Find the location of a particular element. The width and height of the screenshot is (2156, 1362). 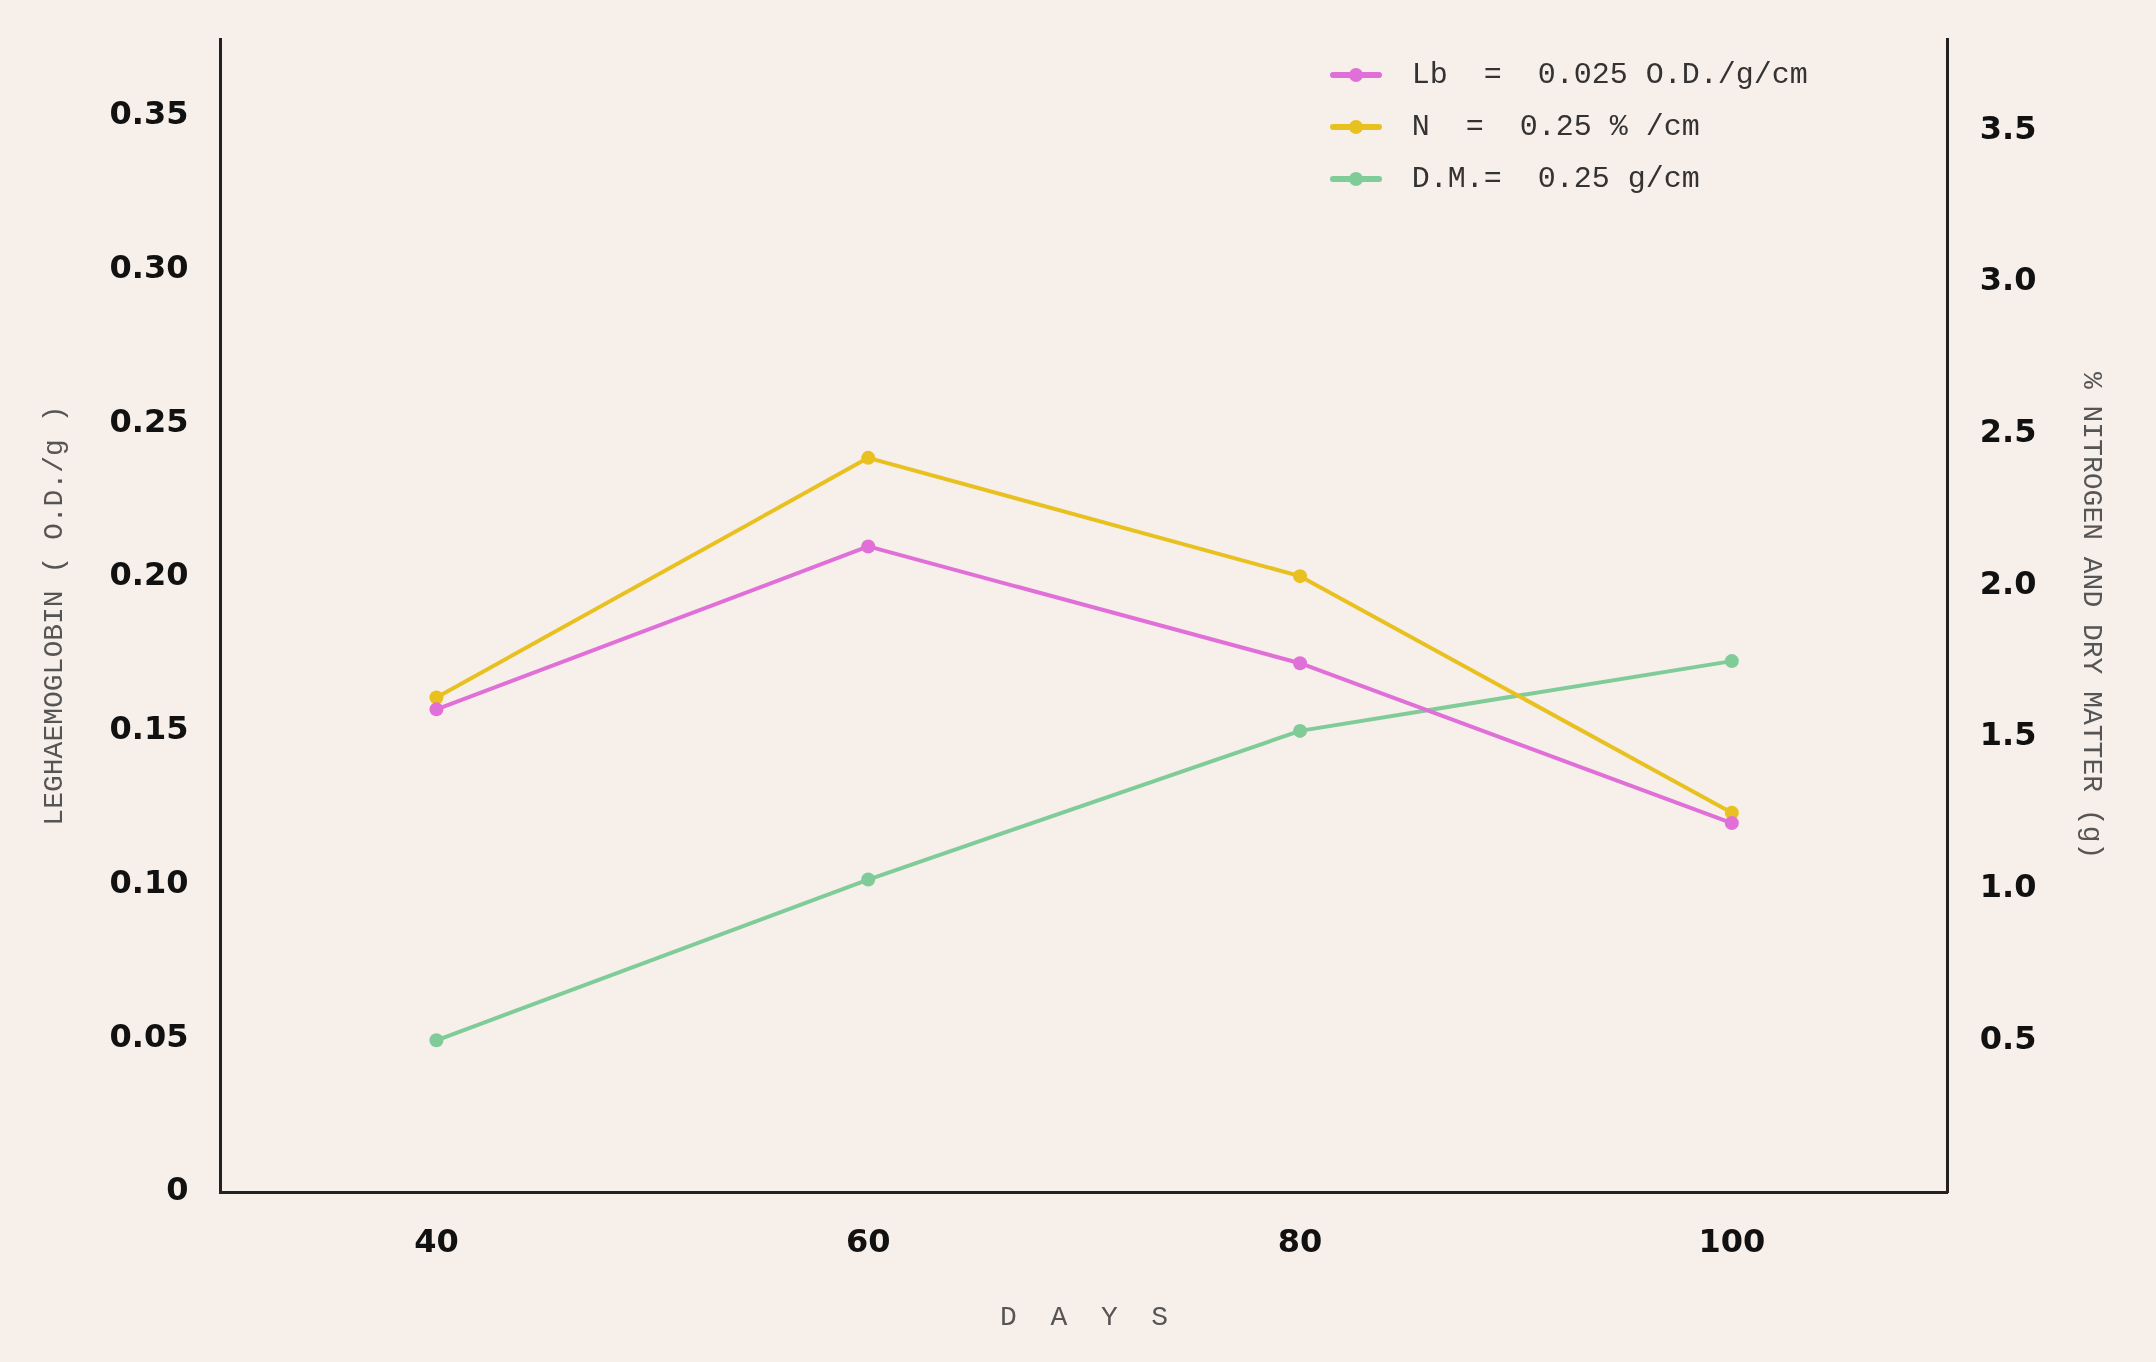

y-tick-label: 0.05 is located at coordinates (149, 1035).